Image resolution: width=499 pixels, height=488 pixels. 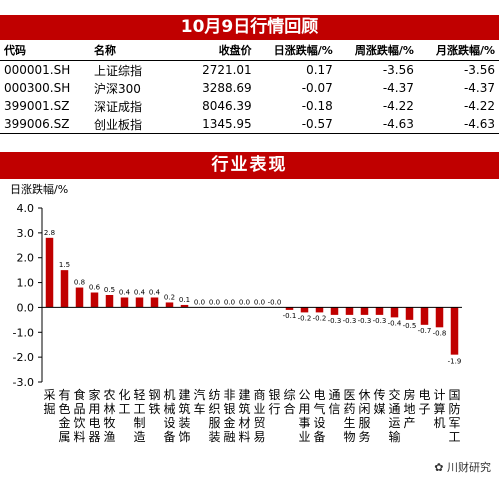 I want to click on data-label: -0.8, so click(x=440, y=333).